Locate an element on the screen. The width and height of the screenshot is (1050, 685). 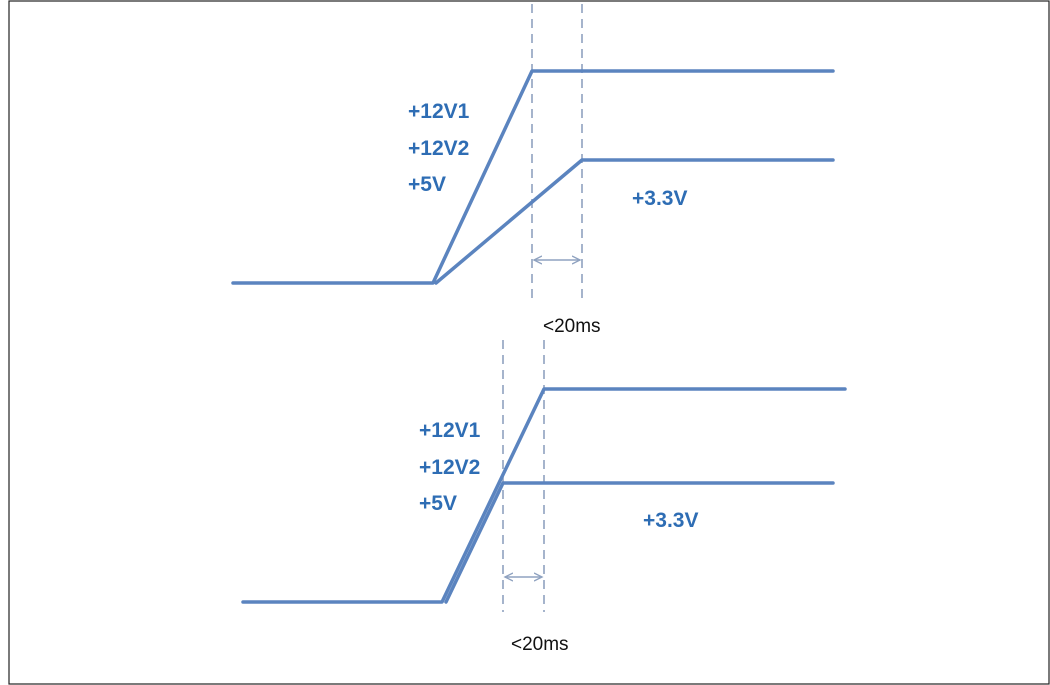
top-rail-label-12v1: +12V1 is located at coordinates (439, 111).